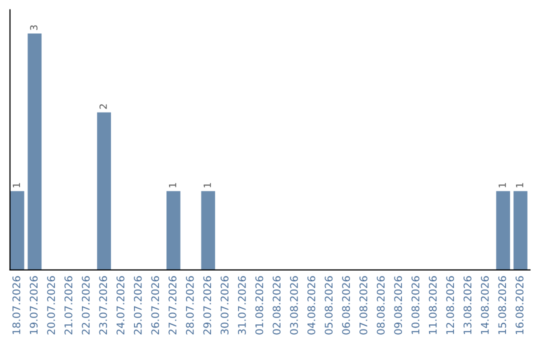 The height and width of the screenshot is (340, 540). Describe the element at coordinates (16, 305) in the screenshot. I see `x-tick-label: 18.07.2026` at that location.